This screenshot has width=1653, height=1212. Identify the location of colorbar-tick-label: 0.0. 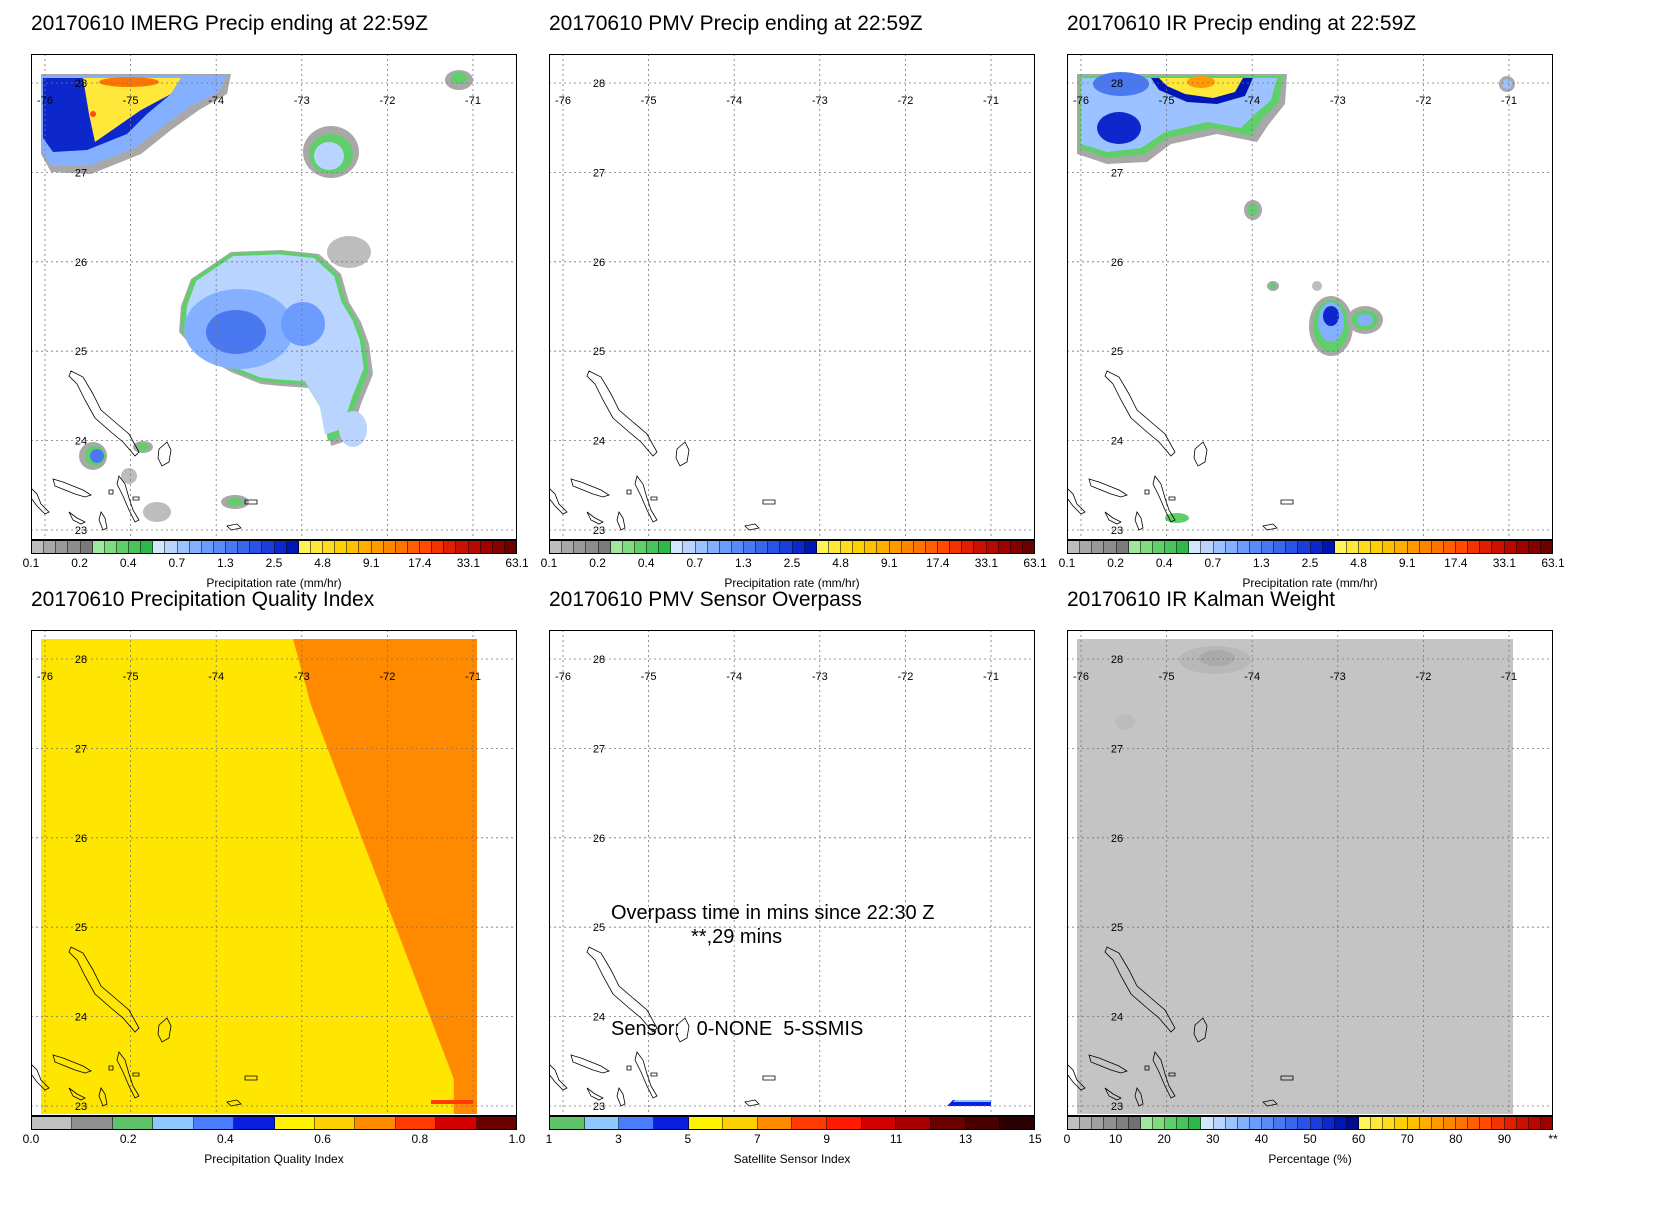
(31, 1139).